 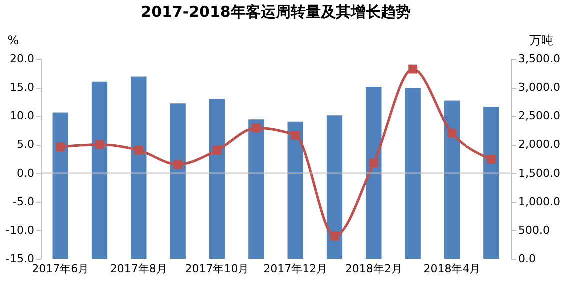 What do you see at coordinates (276, 12) in the screenshot?
I see `chart-title: 2017-2018年客运周转量及其增长趋势` at bounding box center [276, 12].